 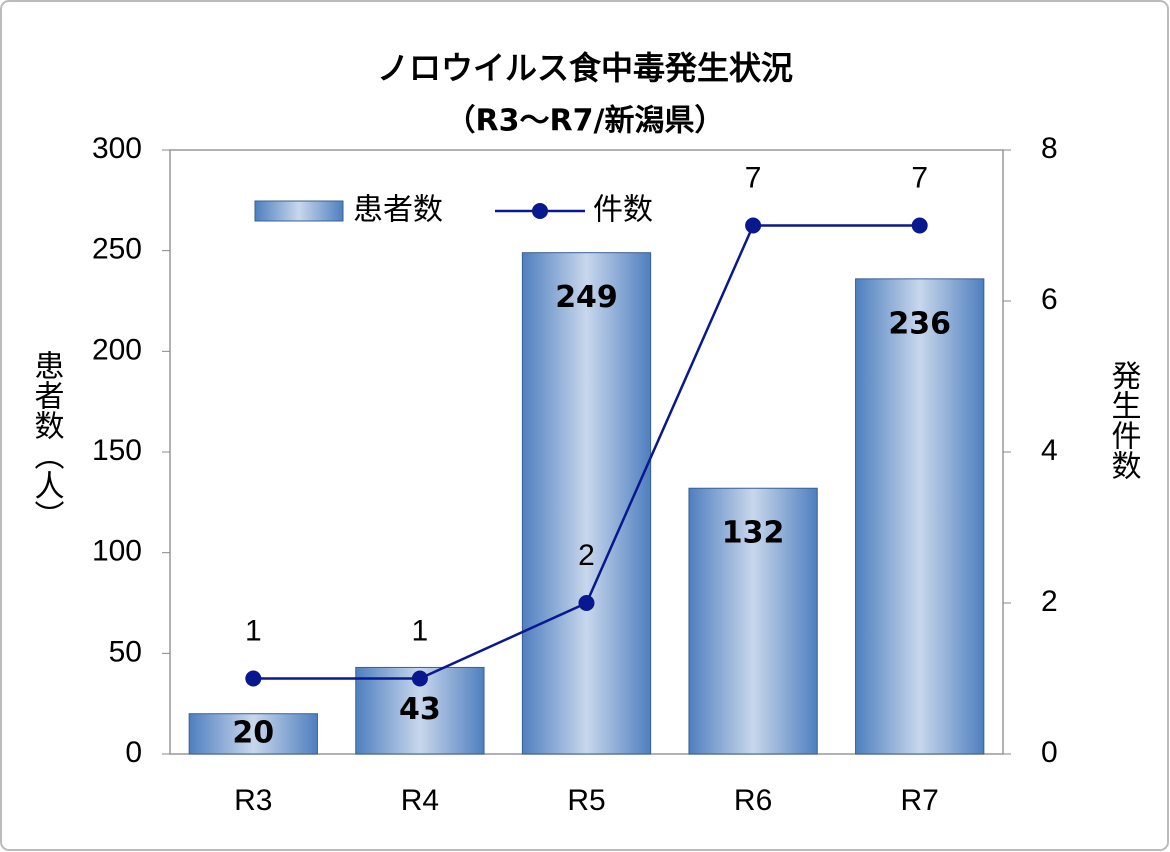 I want to click on y-tick-label: 0, so click(x=133, y=752).